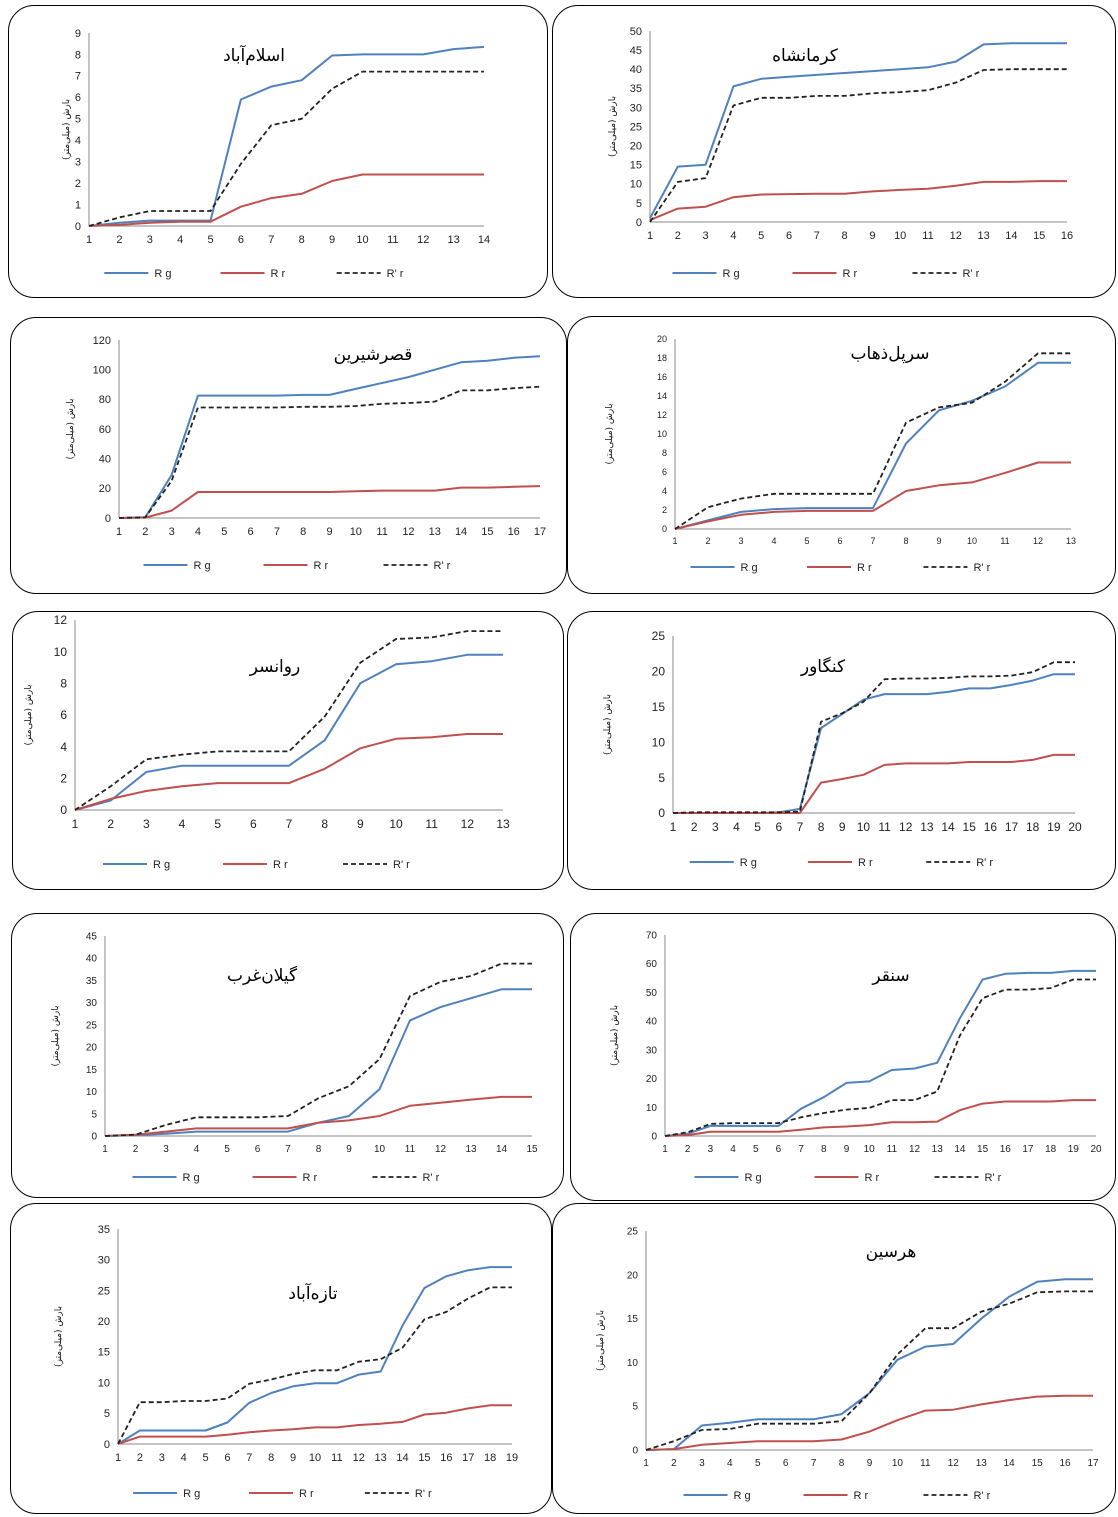 The width and height of the screenshot is (1118, 1517). What do you see at coordinates (891, 1252) in the screenshot?
I see `chart-title: هرسین` at bounding box center [891, 1252].